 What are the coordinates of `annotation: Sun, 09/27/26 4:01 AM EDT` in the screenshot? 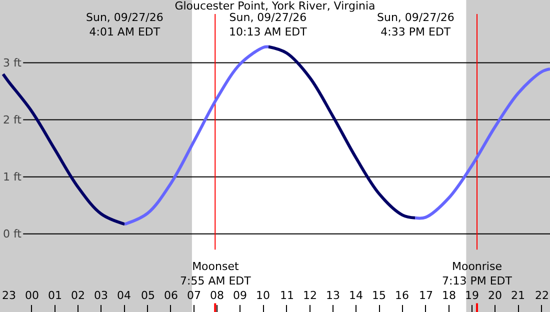 It's located at (125, 24).